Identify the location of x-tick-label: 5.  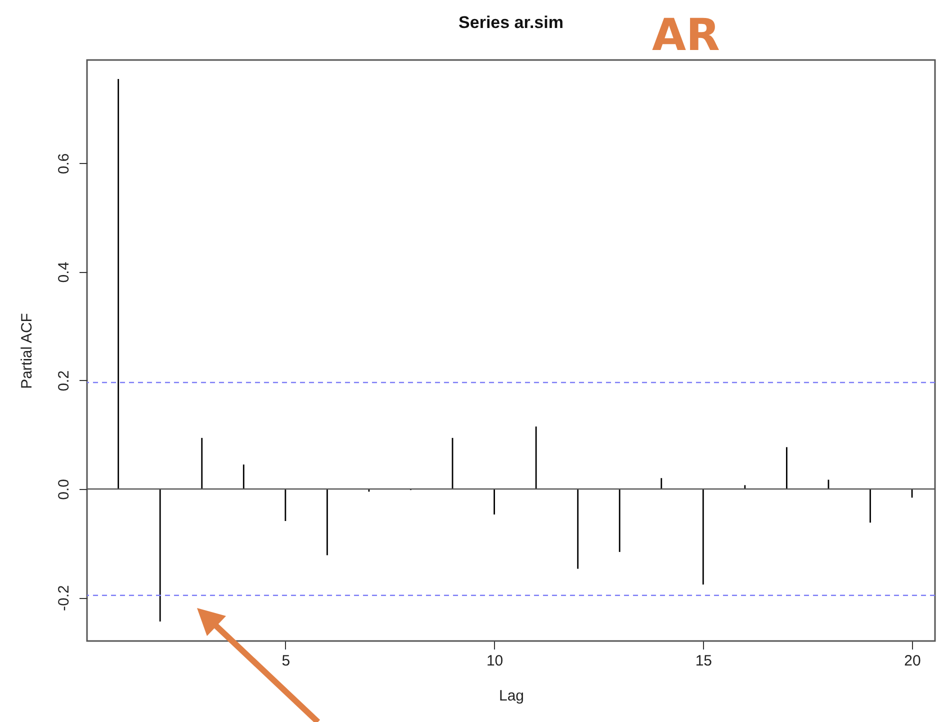
(286, 661).